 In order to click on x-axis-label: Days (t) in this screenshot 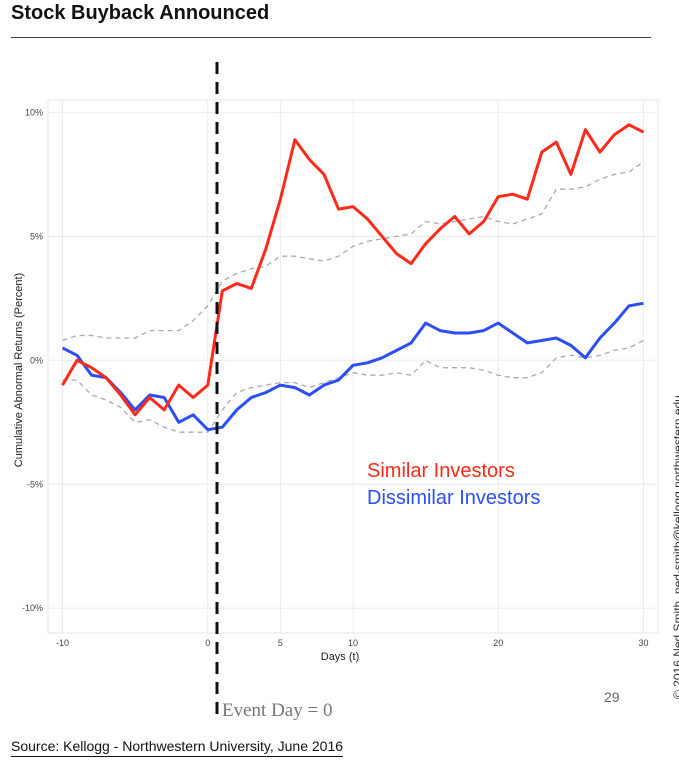, I will do `click(340, 657)`.